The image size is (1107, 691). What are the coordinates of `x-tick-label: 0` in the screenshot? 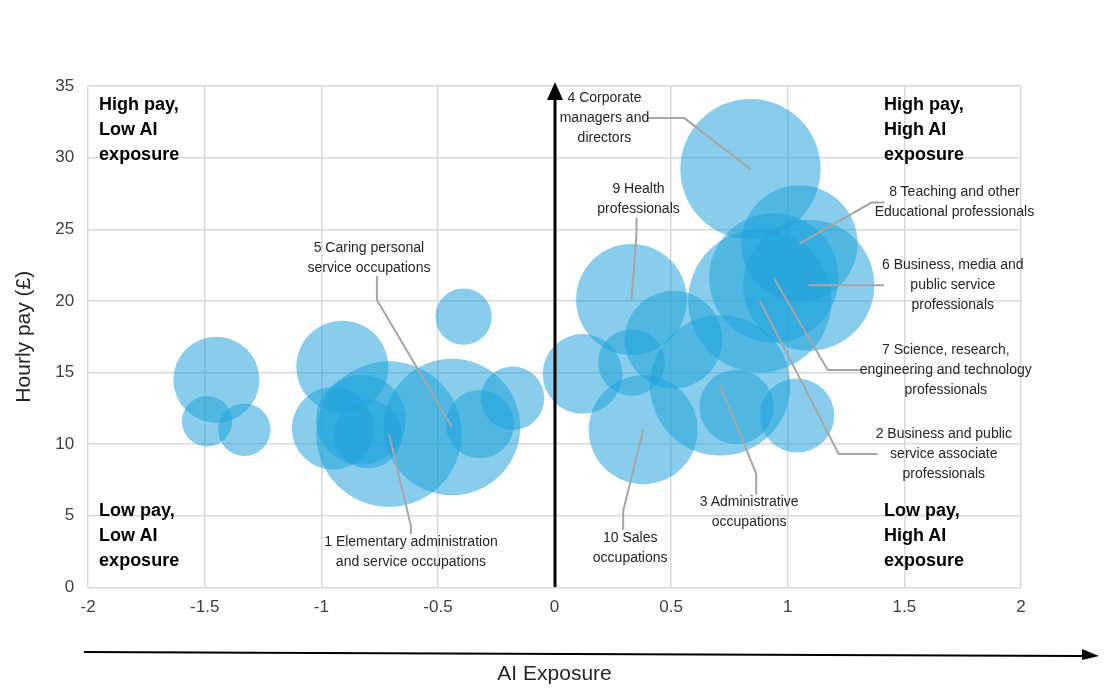 It's located at (554, 607).